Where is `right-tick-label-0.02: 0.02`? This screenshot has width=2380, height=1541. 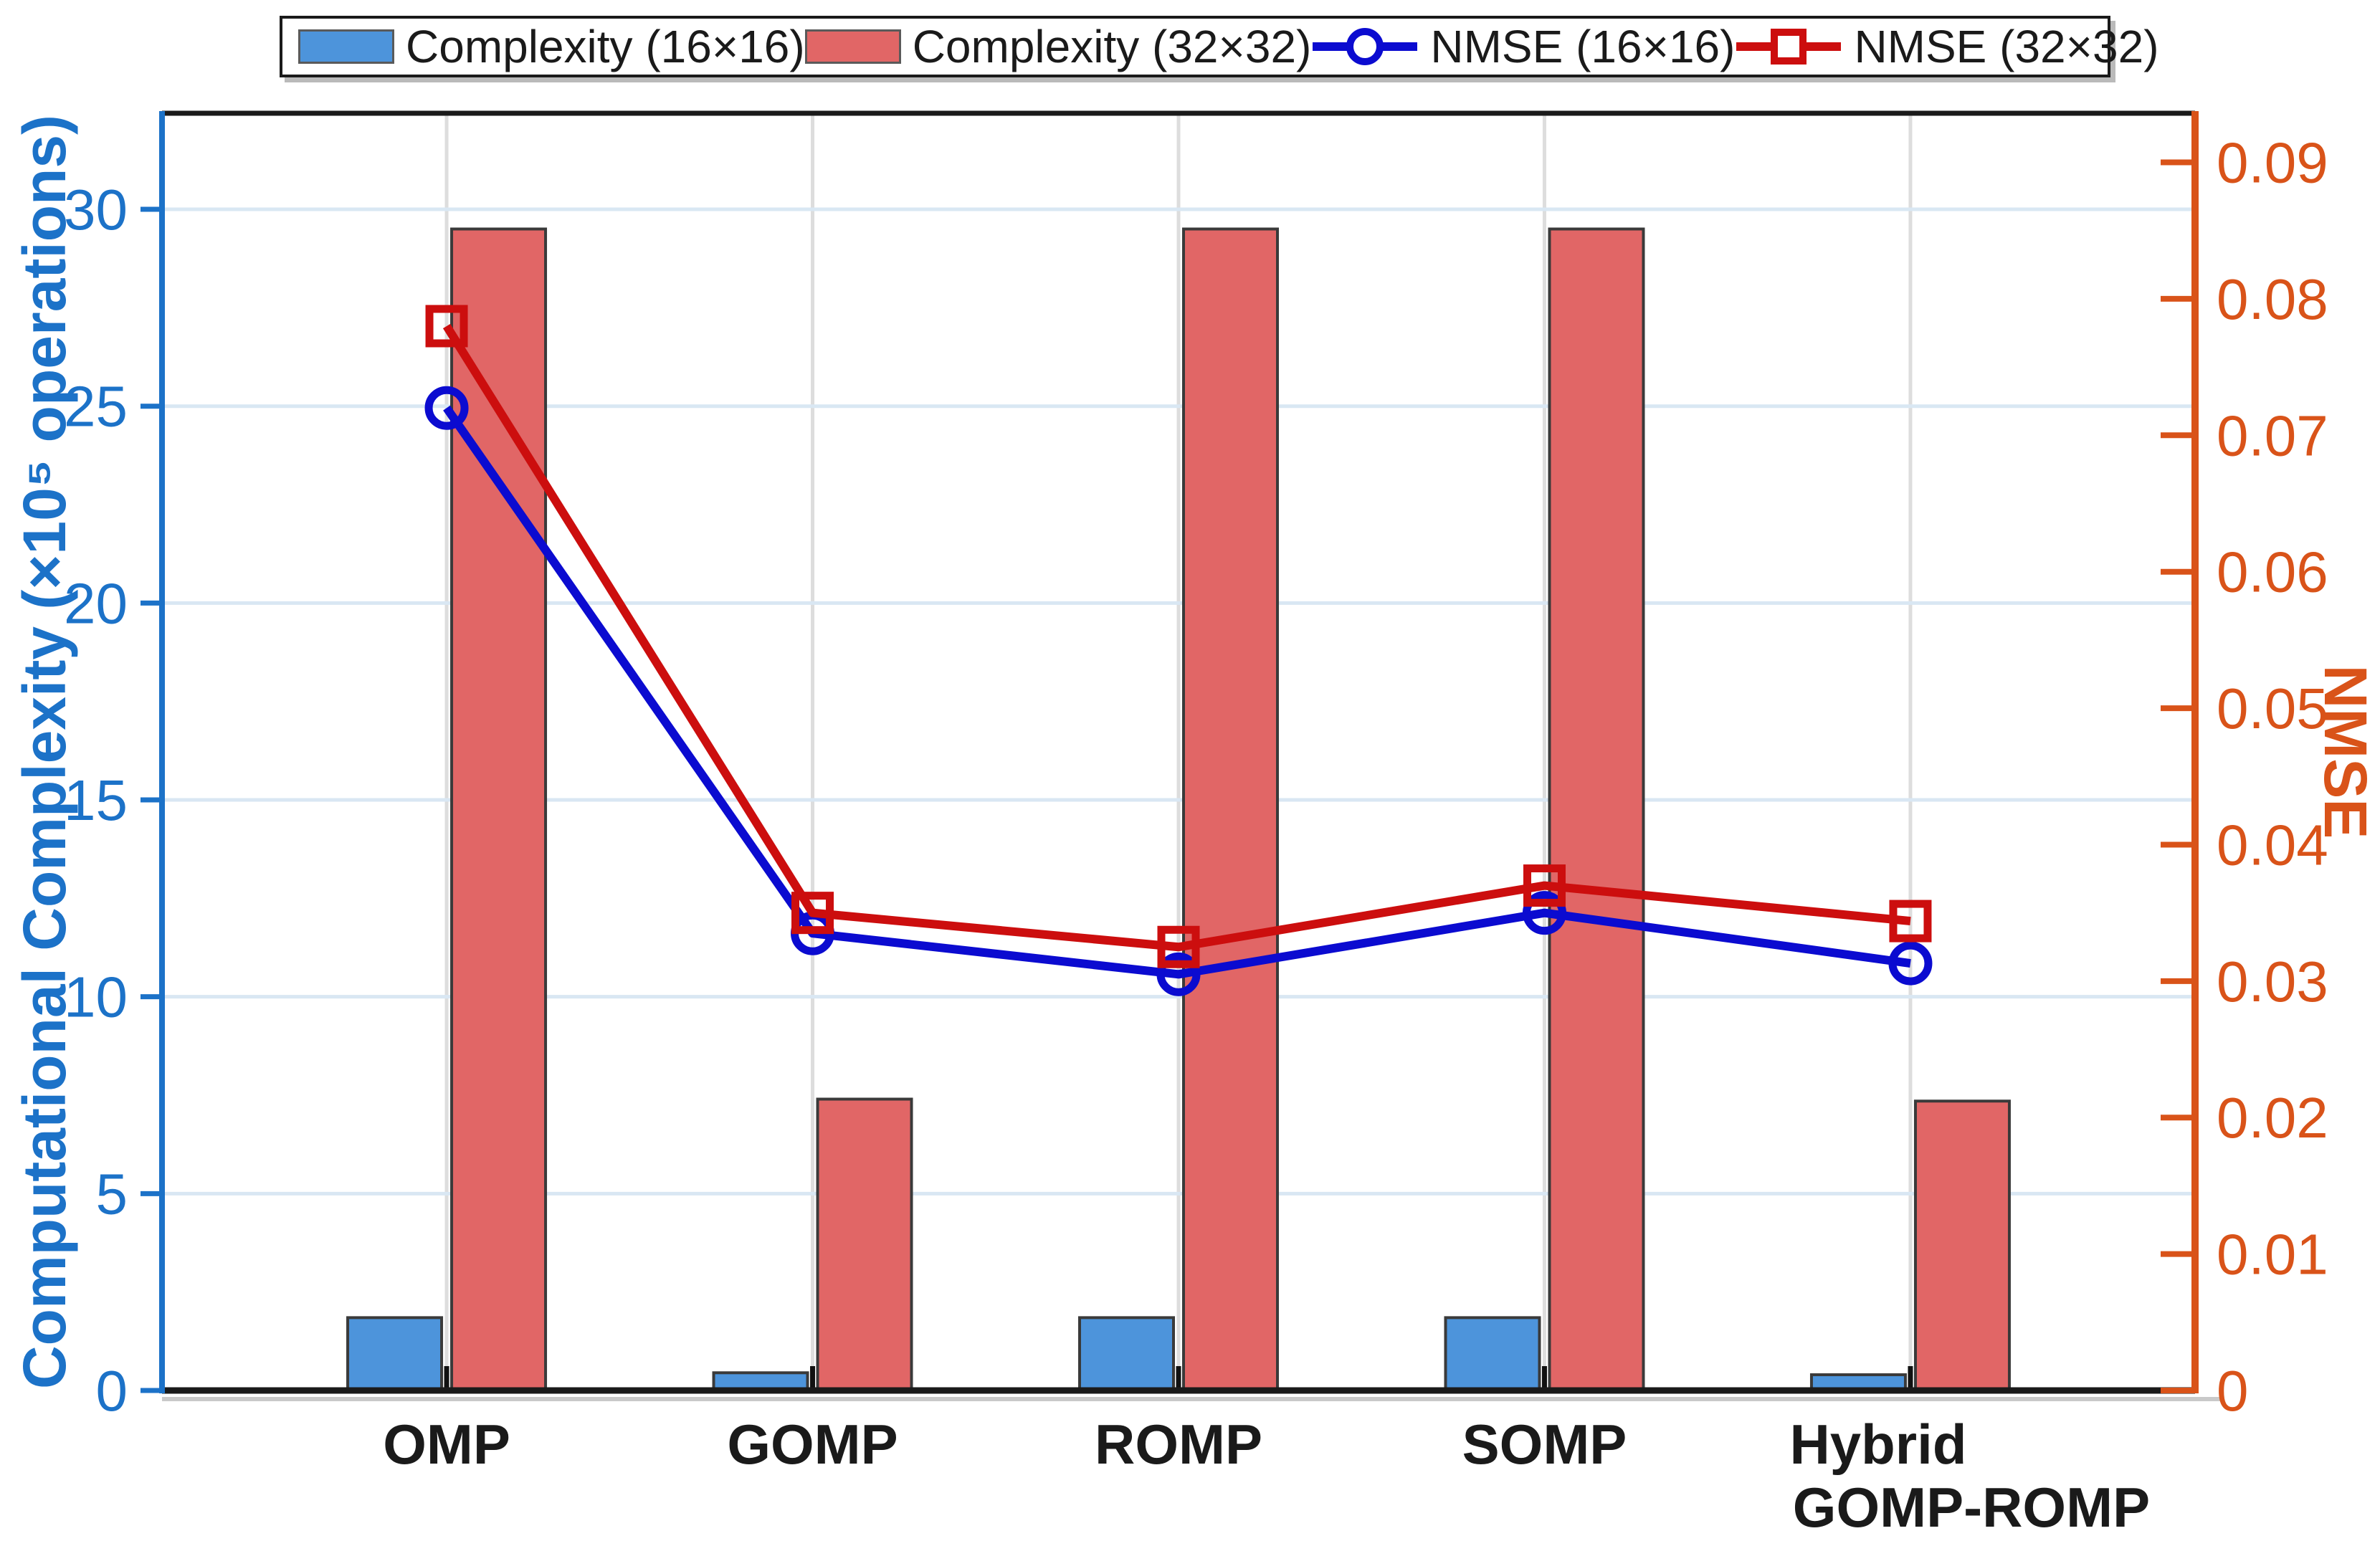
right-tick-label-0.02: 0.02 is located at coordinates (2272, 1118).